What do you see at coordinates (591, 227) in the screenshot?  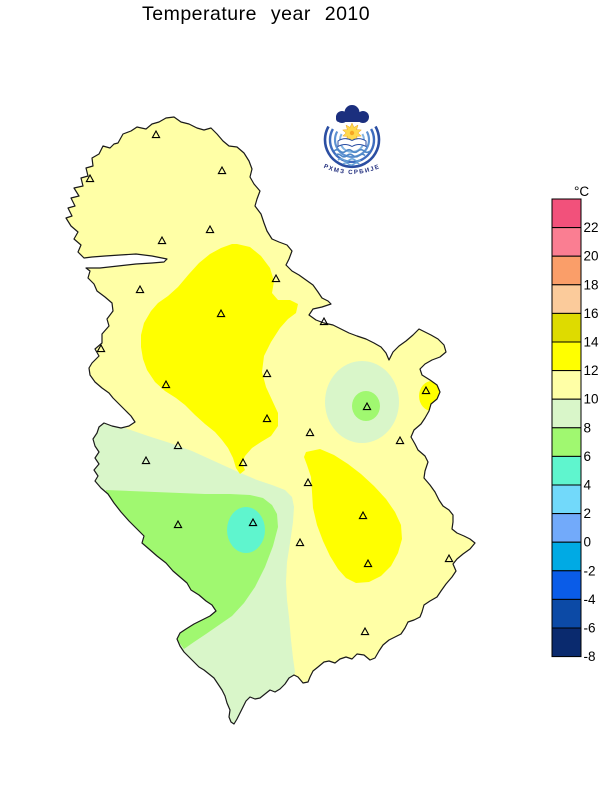 I see `legend-tick-label: 22` at bounding box center [591, 227].